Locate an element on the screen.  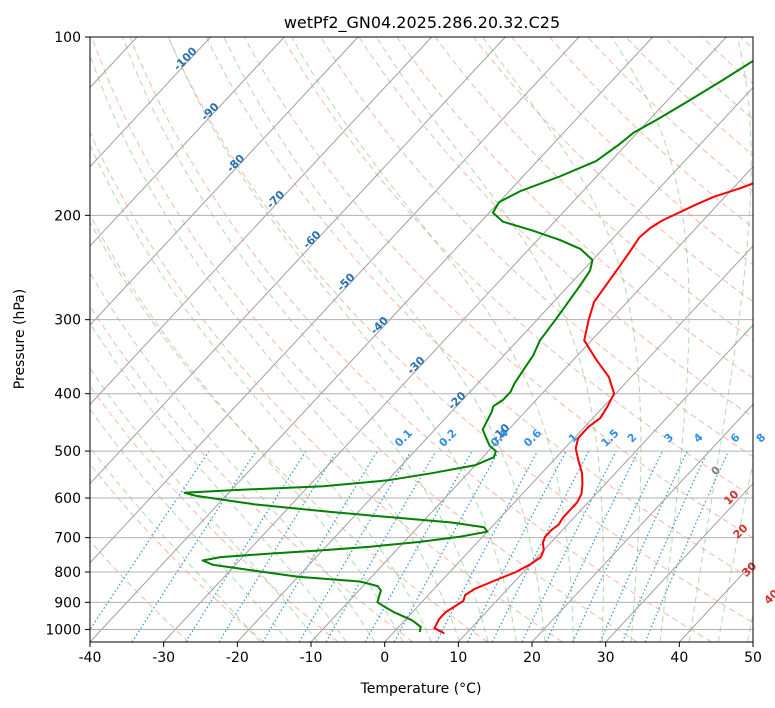
mixing-ratio-label: 1 is located at coordinates (573, 438).